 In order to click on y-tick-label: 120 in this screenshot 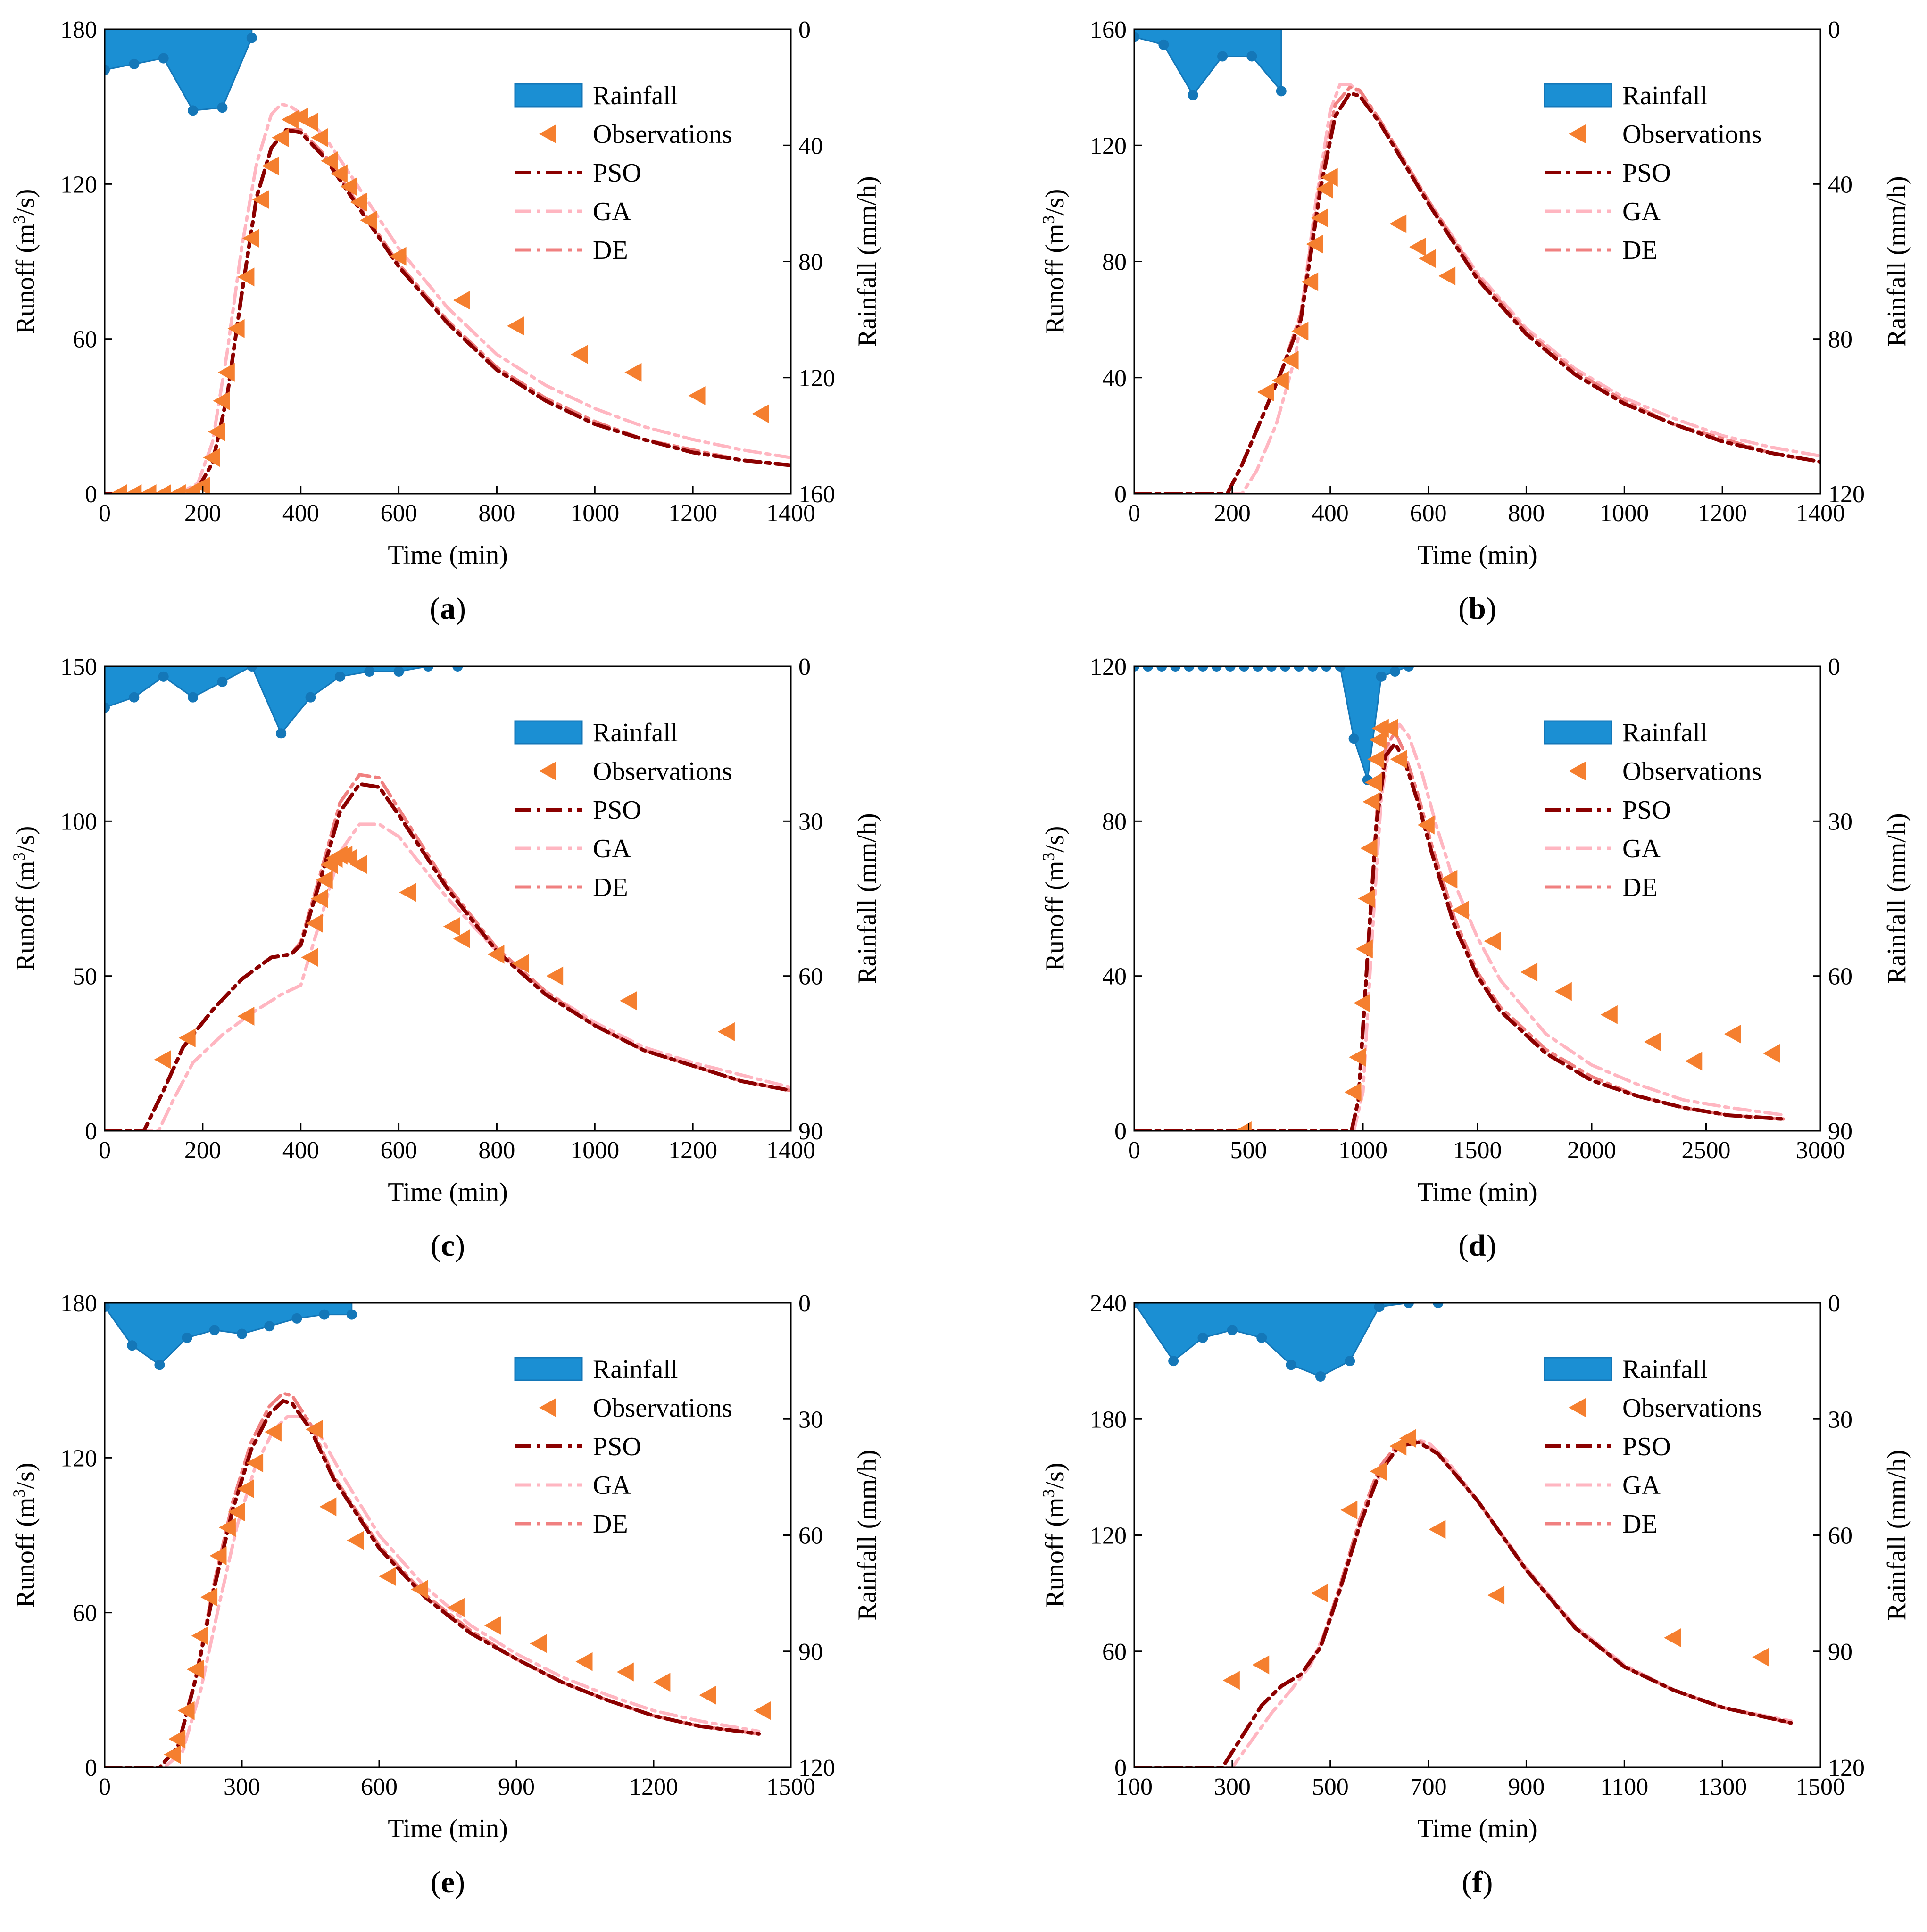, I will do `click(78, 184)`.